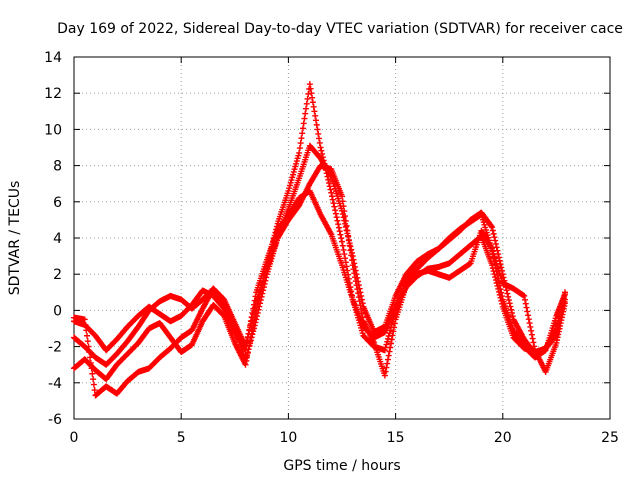 The image size is (640, 480). I want to click on x-tick-label: 25, so click(610, 438).